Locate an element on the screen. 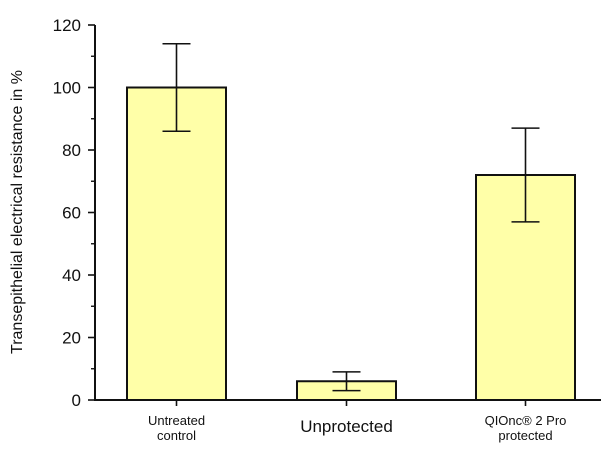  x-tick-label-2: Unprotected is located at coordinates (346, 426).